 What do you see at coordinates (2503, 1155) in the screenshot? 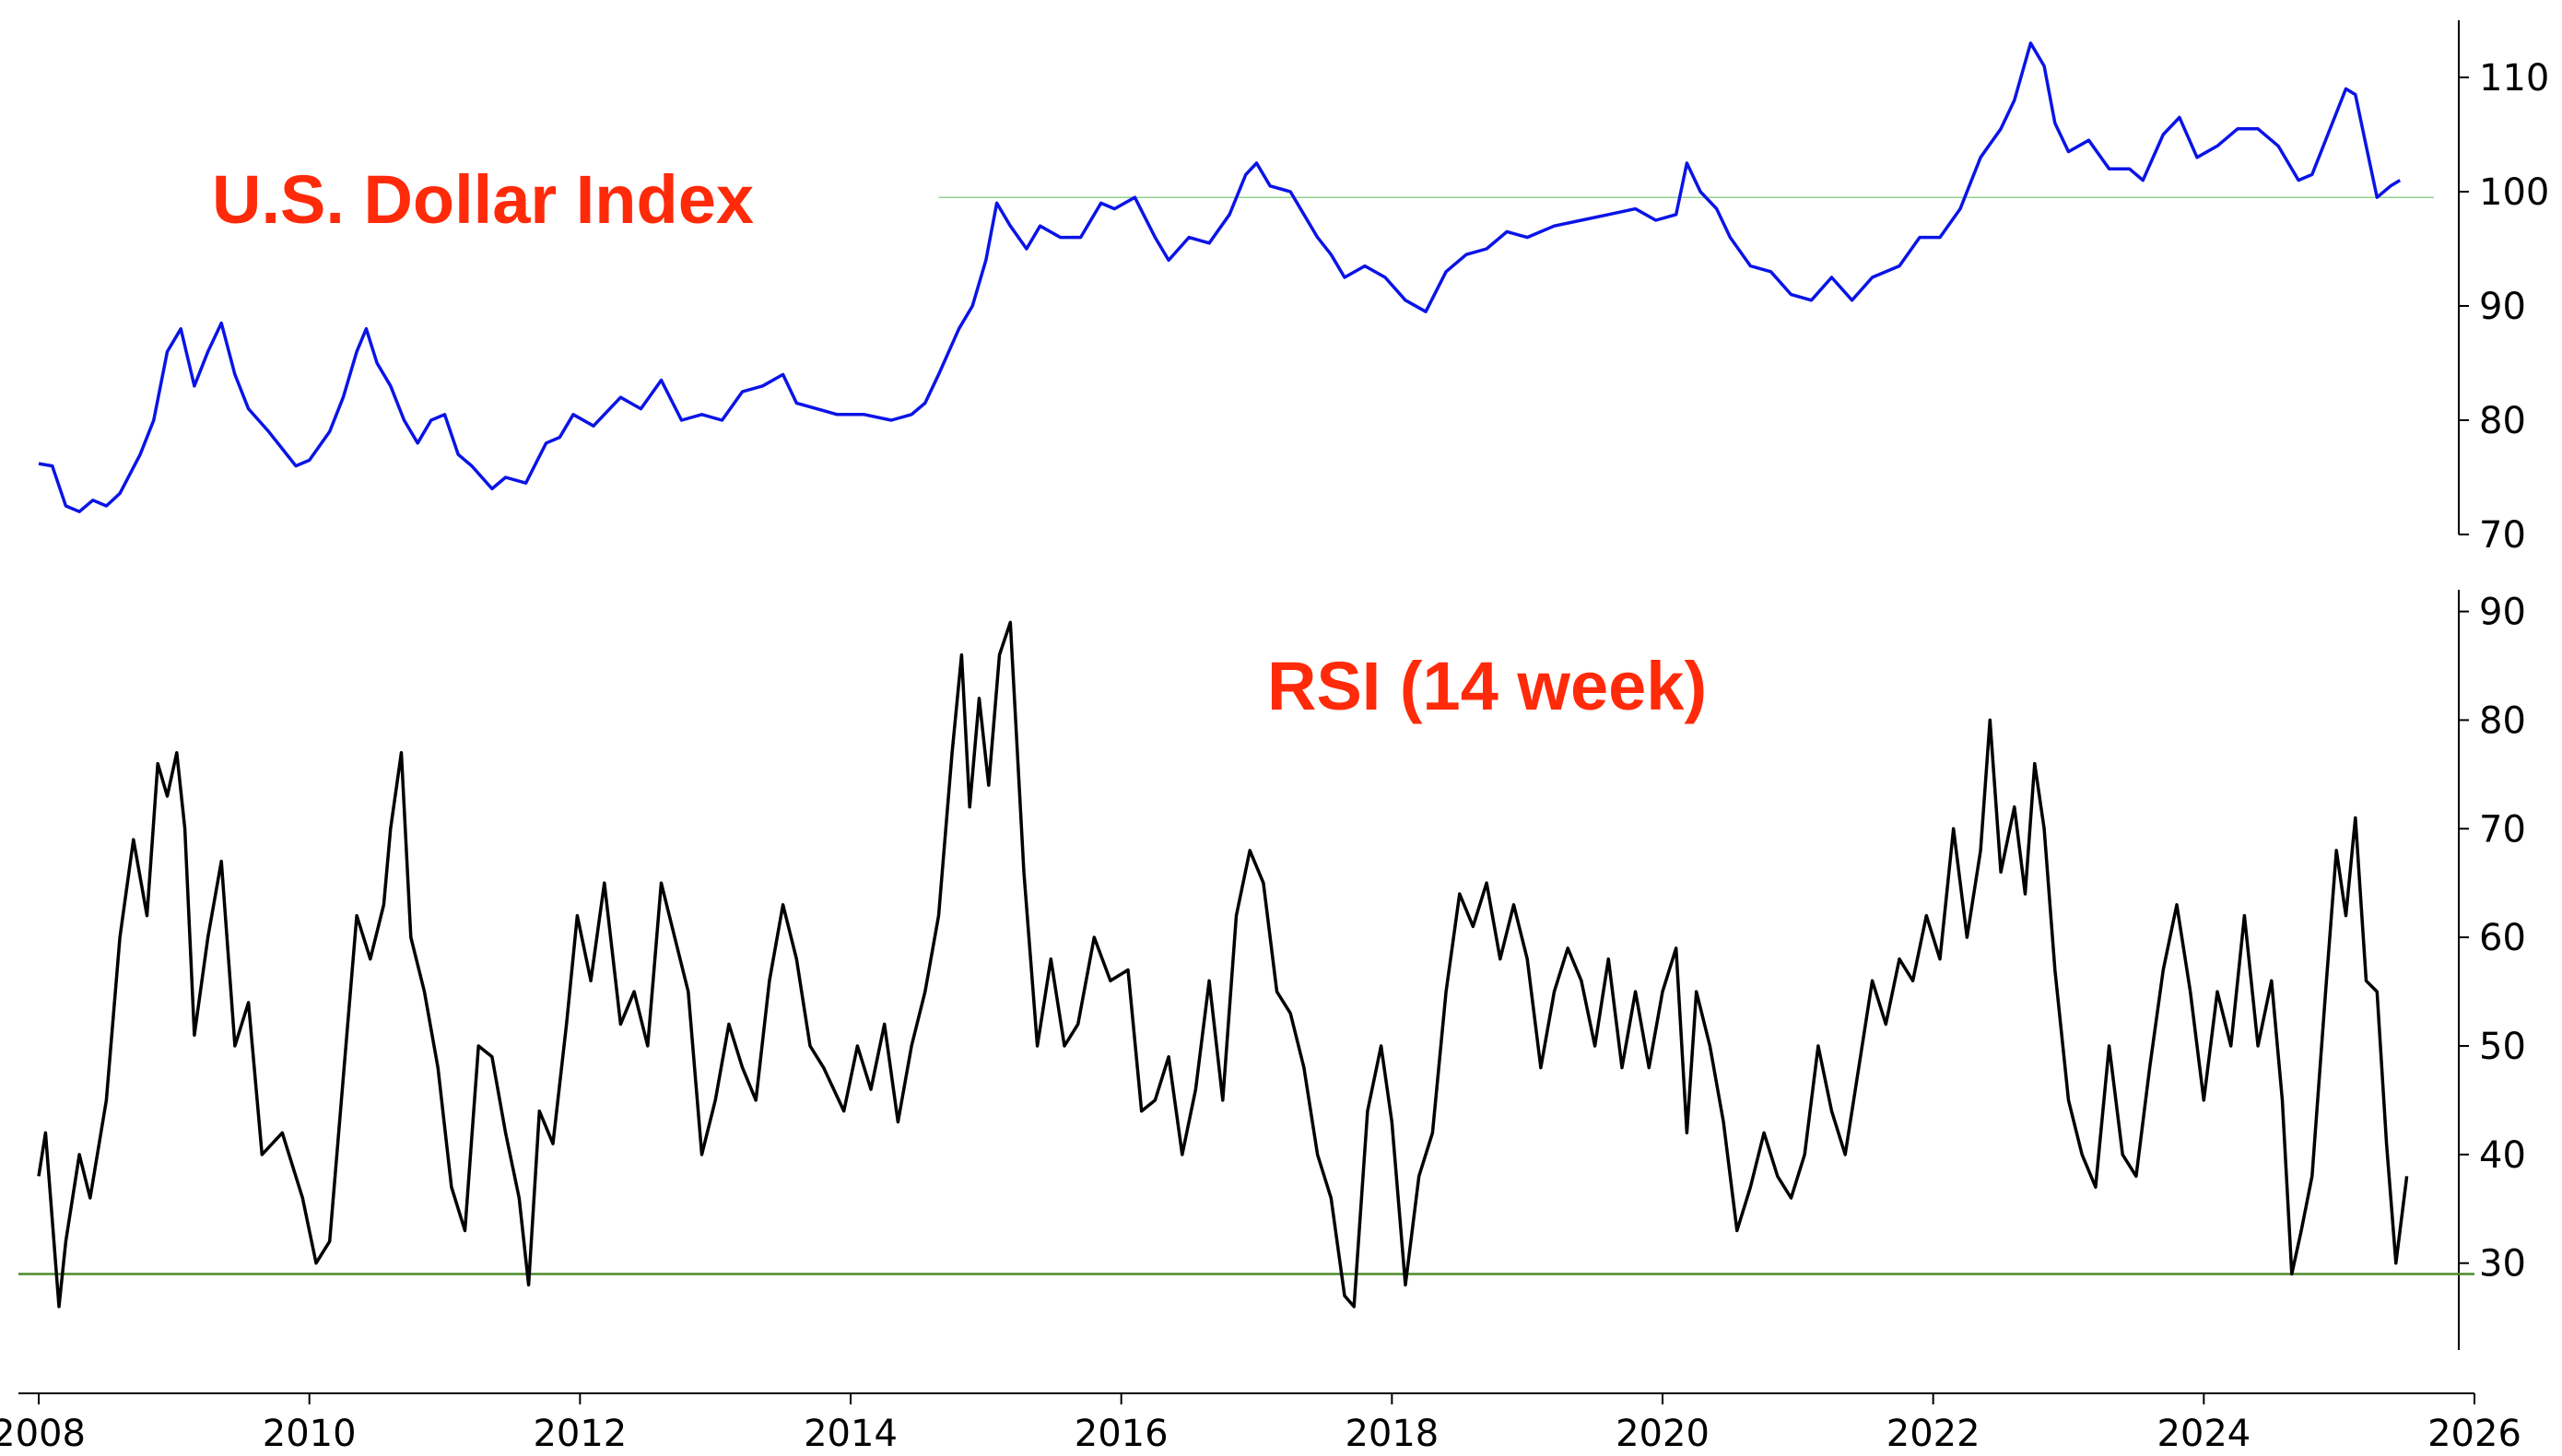
I see `y-tick-label: 40` at bounding box center [2503, 1155].